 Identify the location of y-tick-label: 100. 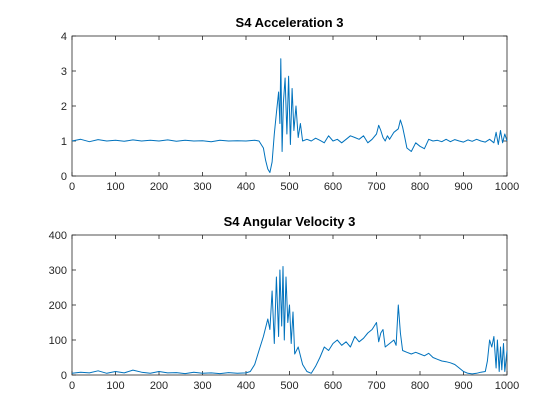
(58, 341).